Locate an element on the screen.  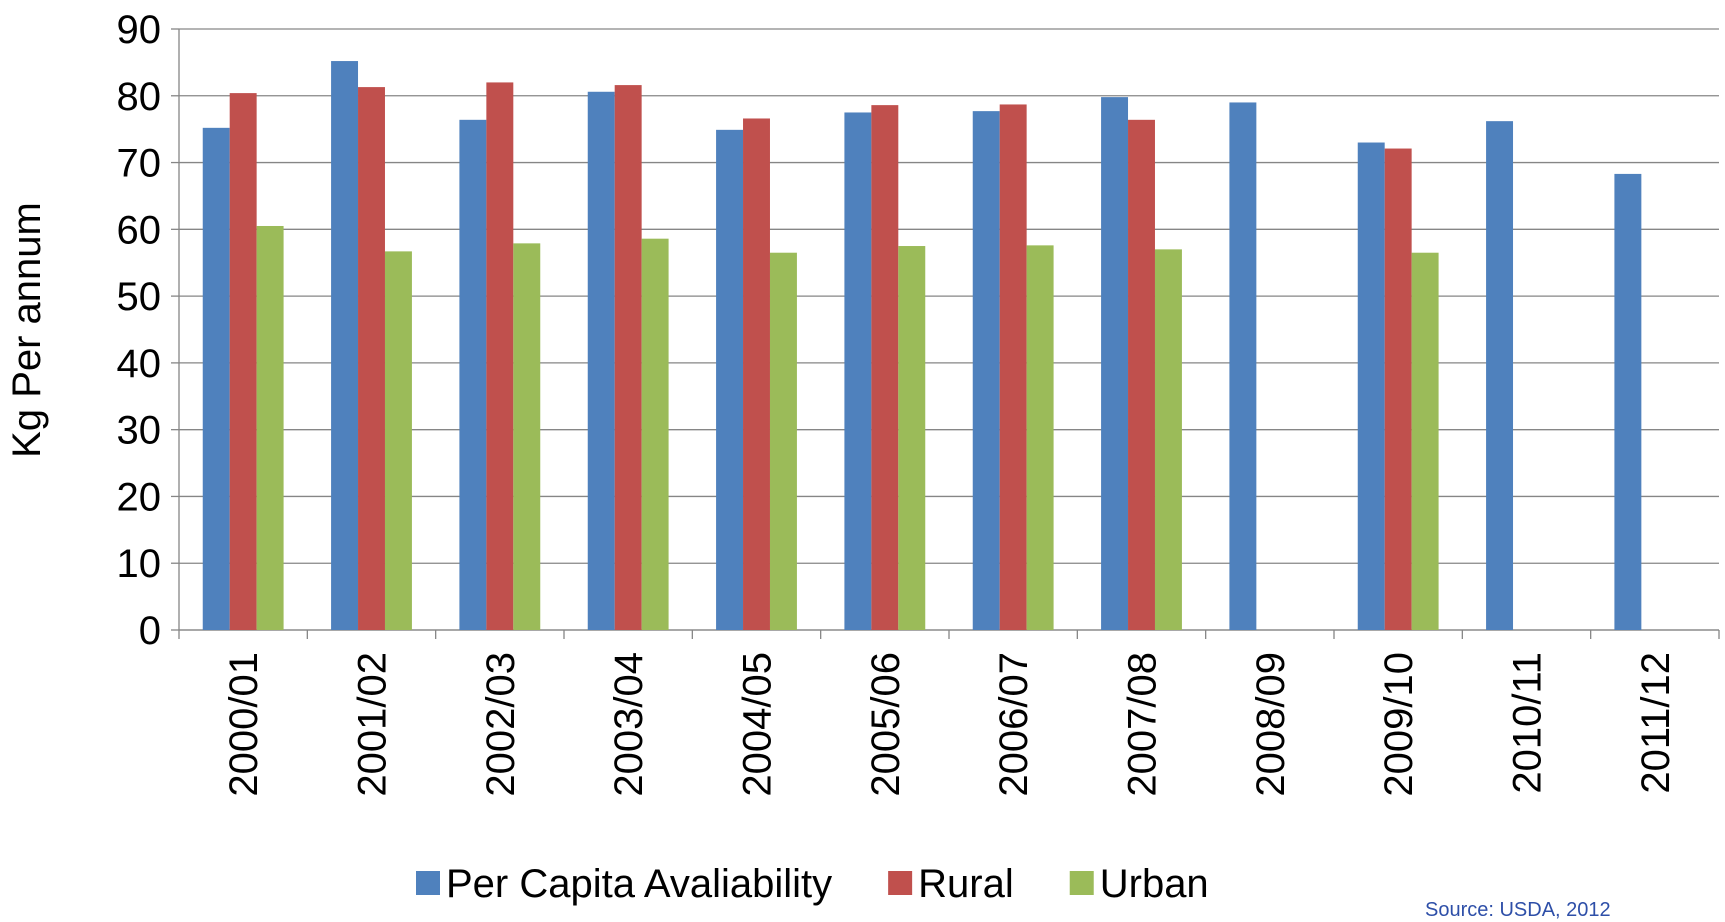
legend-label: Urban is located at coordinates (1154, 884).